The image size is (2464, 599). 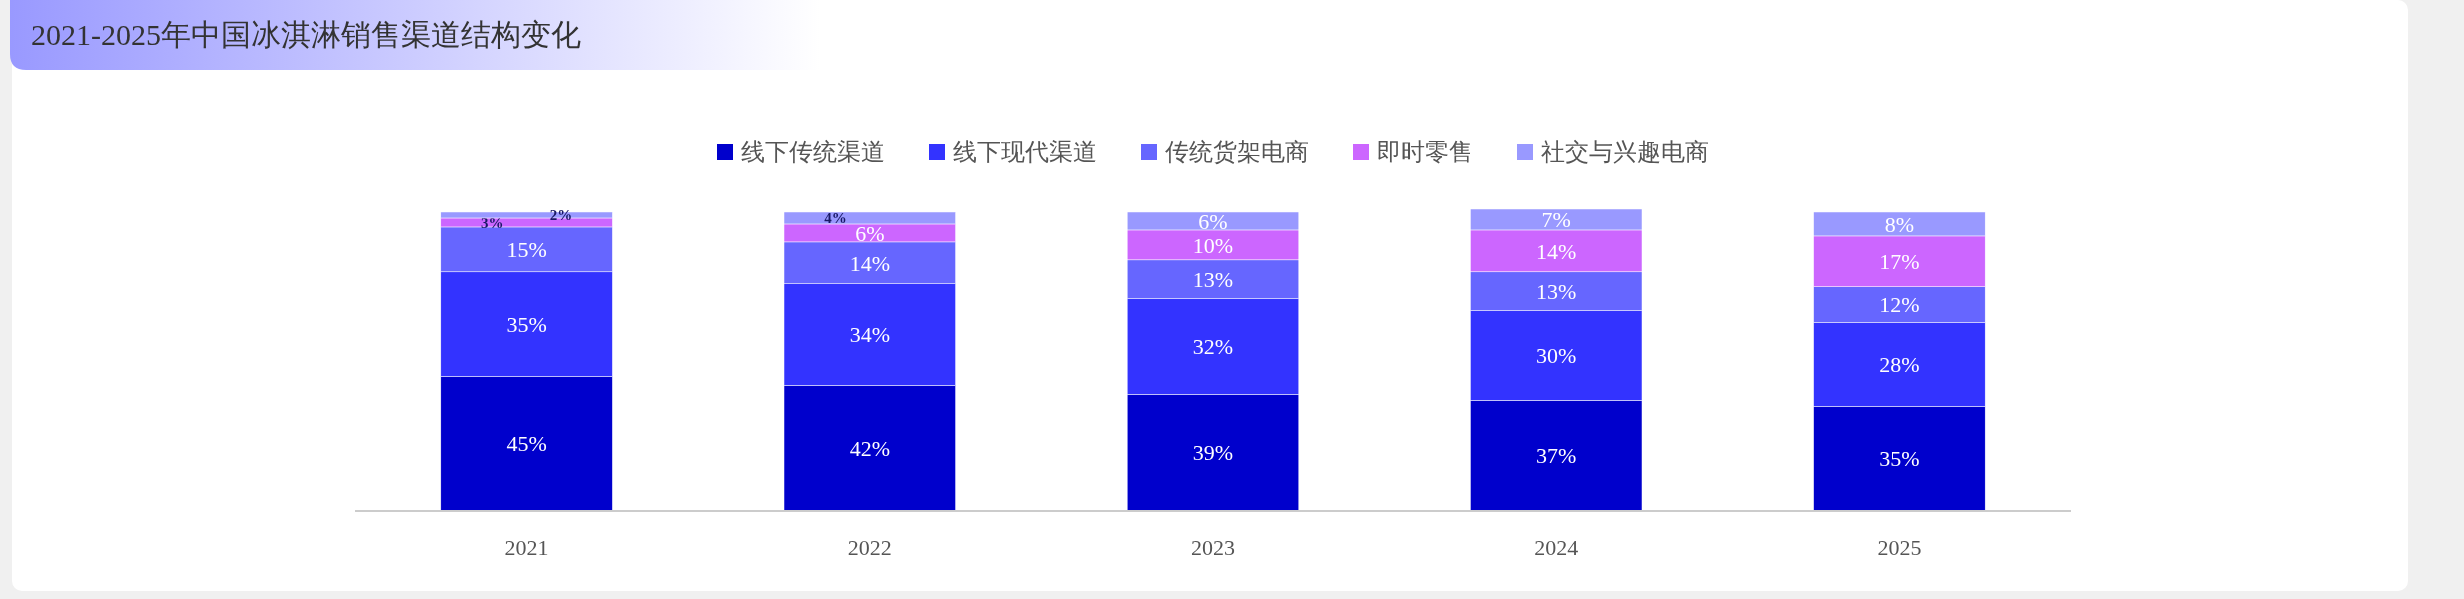 I want to click on data-label: 17%, so click(x=1899, y=262).